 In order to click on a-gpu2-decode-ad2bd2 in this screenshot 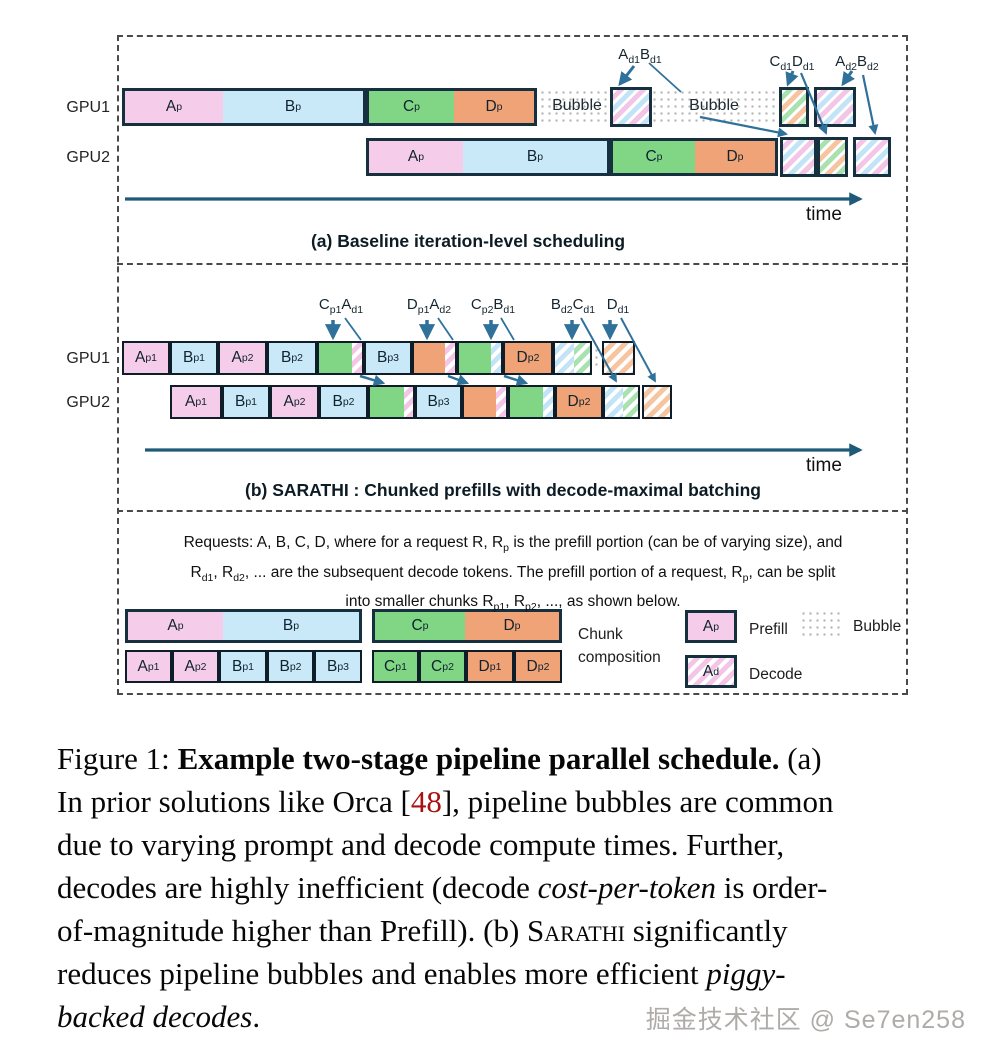, I will do `click(872, 157)`.